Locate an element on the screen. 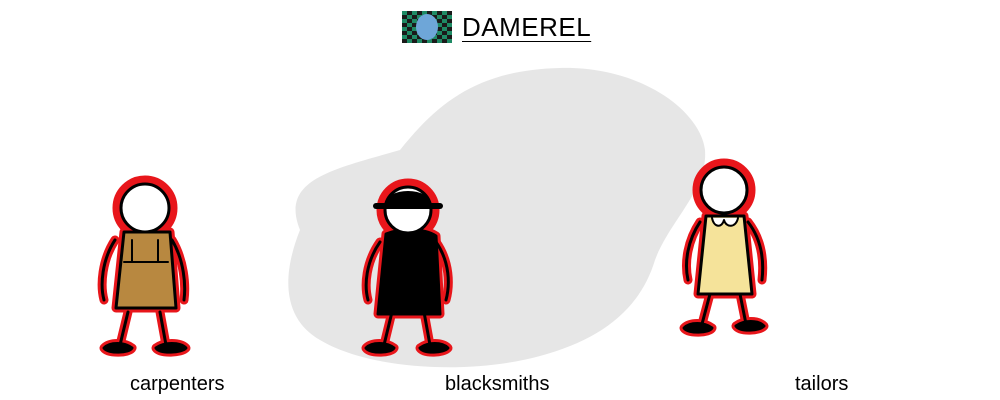 This screenshot has width=1000, height=400. label-carpenters: carpenters is located at coordinates (177, 384).